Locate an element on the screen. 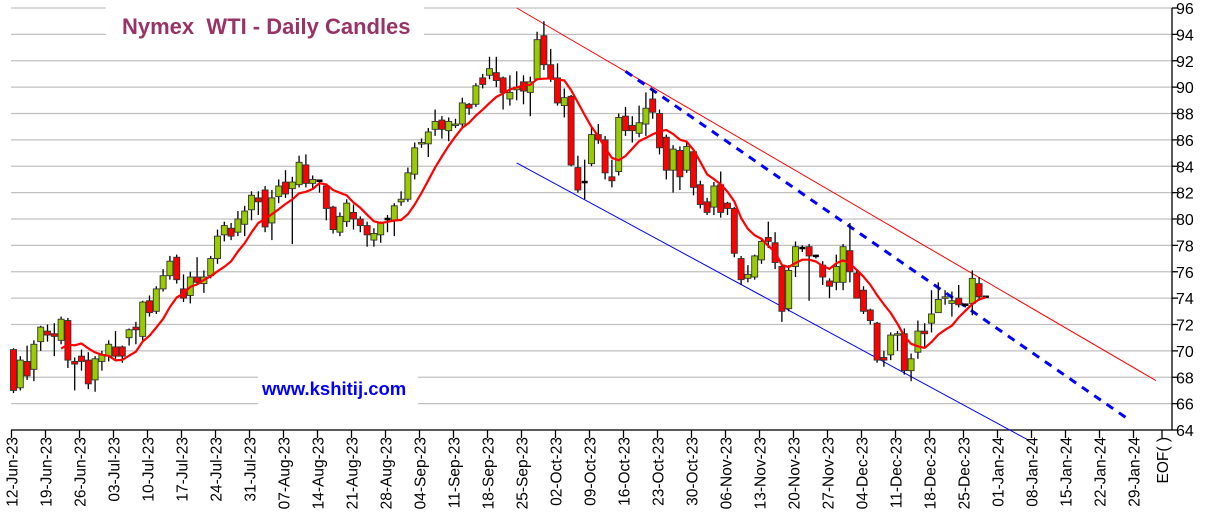 The image size is (1210, 528). x-tick-label: 04-Sep-23 is located at coordinates (421, 473).